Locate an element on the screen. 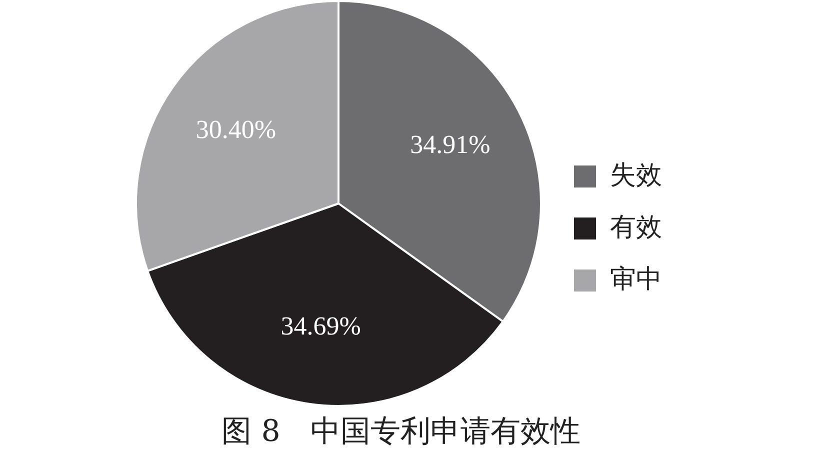 The width and height of the screenshot is (822, 457). data-label: 34.91% is located at coordinates (450, 145).